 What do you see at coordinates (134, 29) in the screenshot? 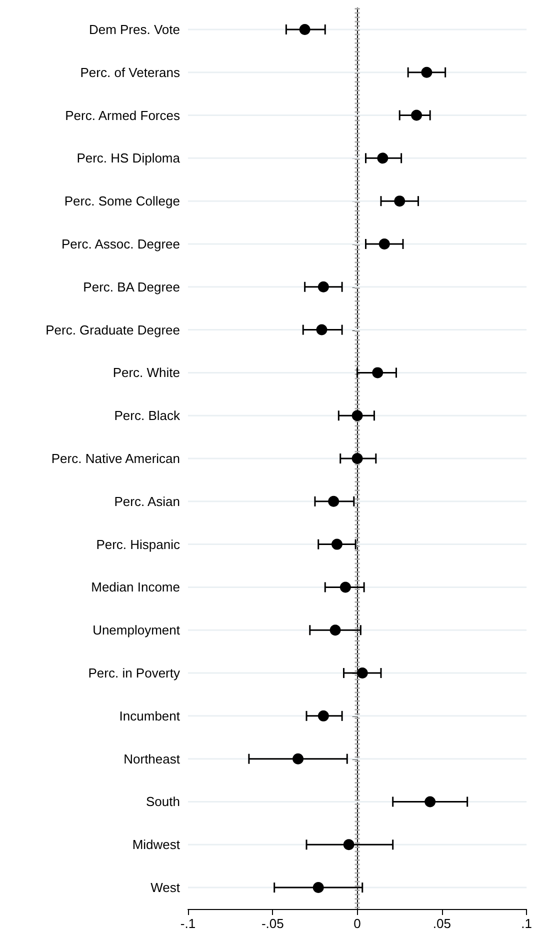
I see `y-tick-label: Dem Pres. Vote` at bounding box center [134, 29].